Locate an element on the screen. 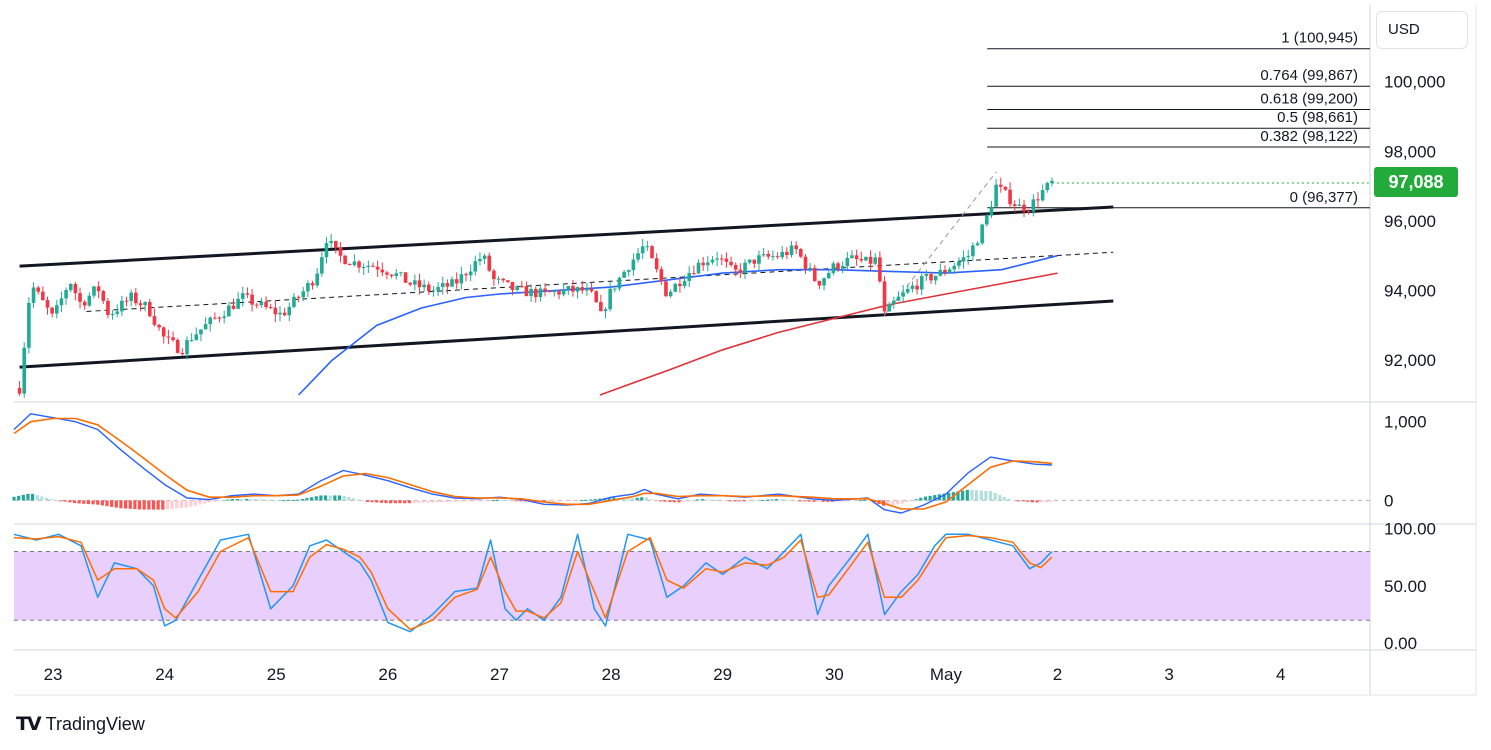  sma-fast-line is located at coordinates (678, 325).